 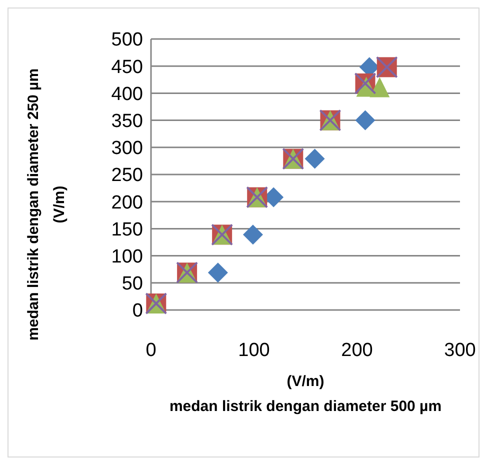 I want to click on x-tick-label: 200, so click(x=357, y=350).